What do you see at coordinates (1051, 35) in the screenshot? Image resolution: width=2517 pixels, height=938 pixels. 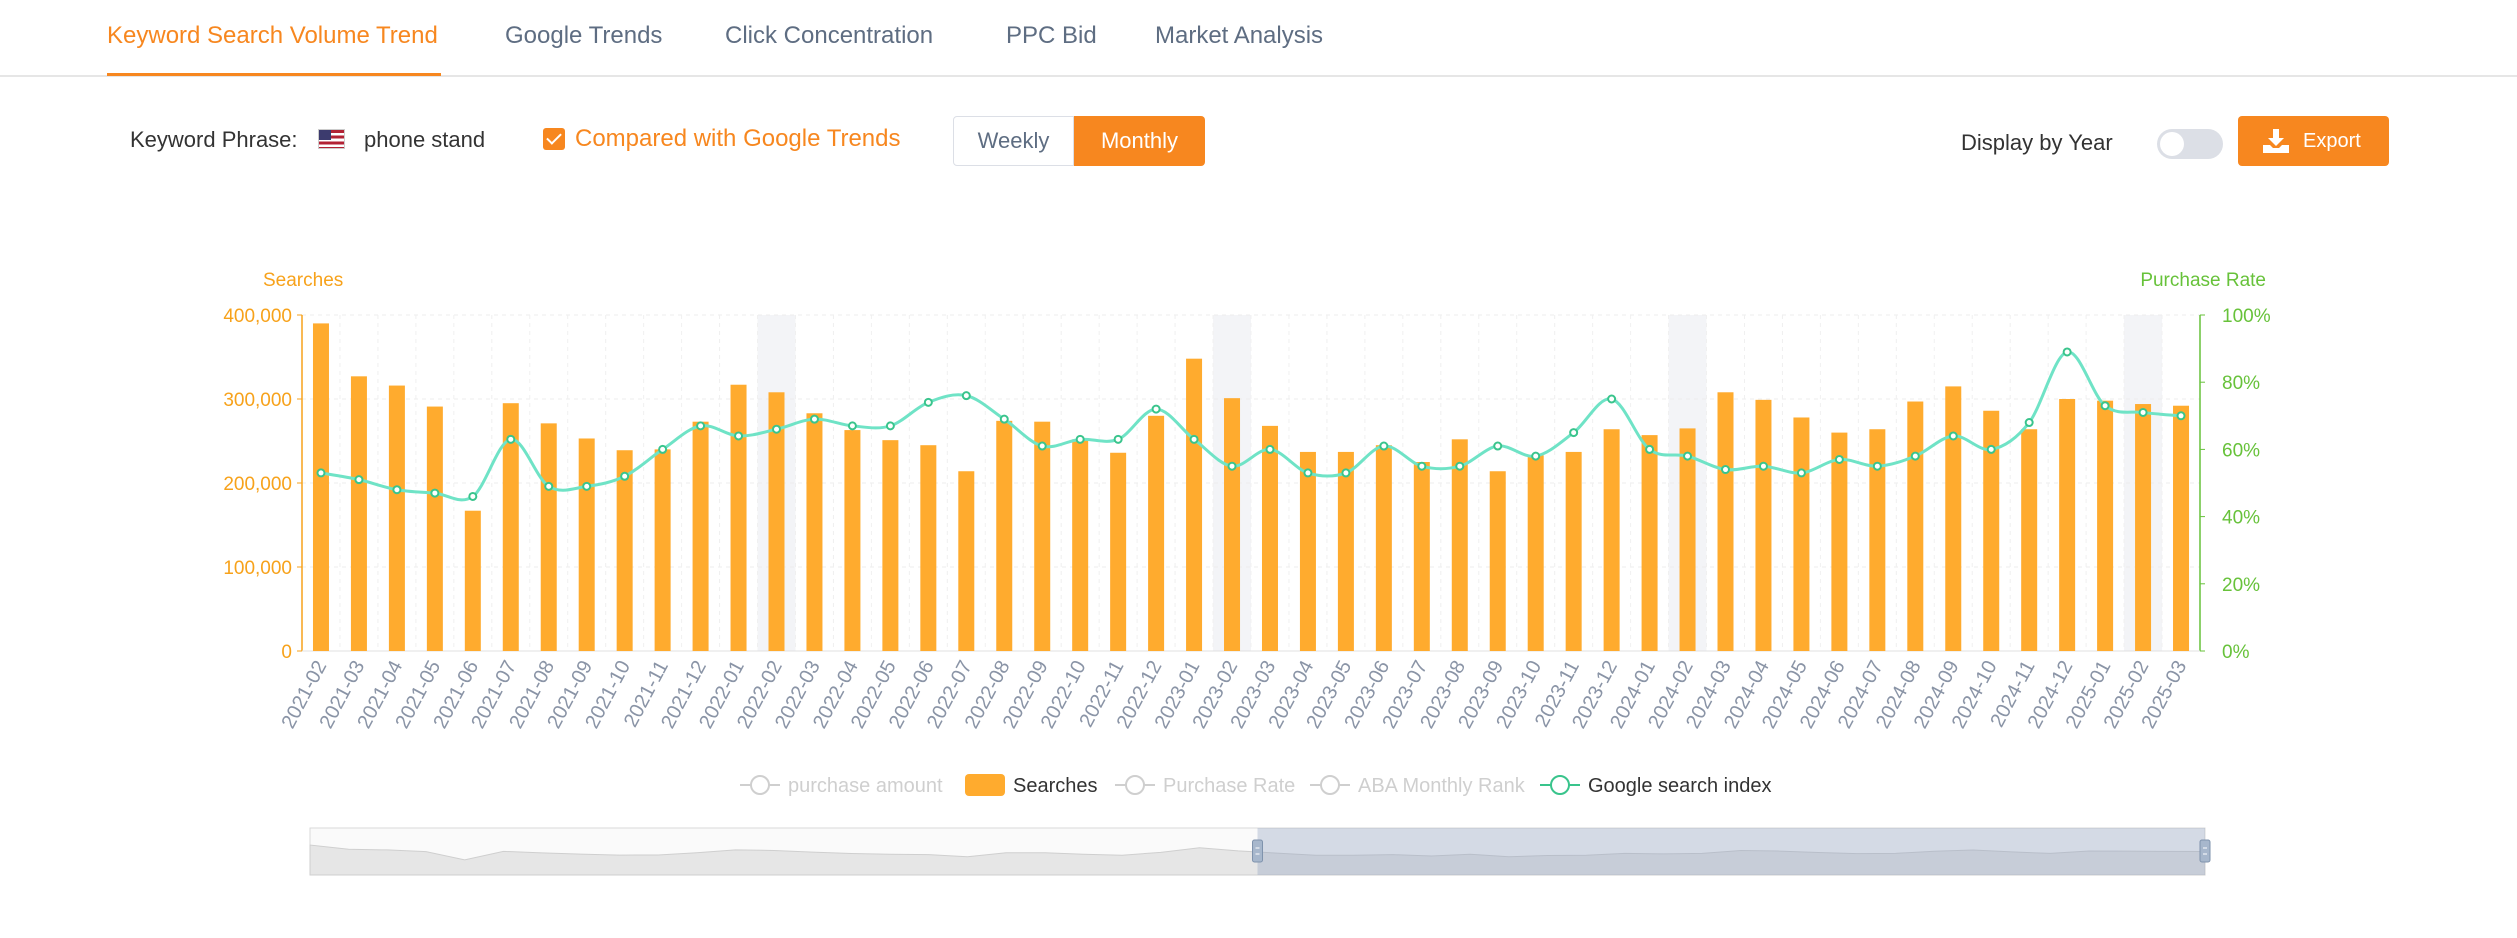 I see `tab-ppc-bid: PPC Bid` at bounding box center [1051, 35].